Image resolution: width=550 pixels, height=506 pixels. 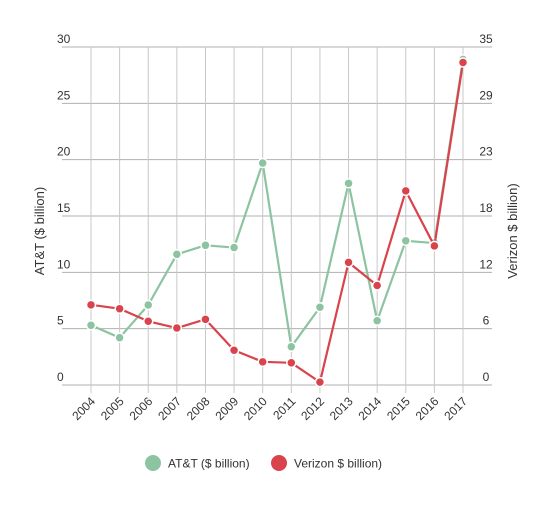 I want to click on x-tick-label: 2016, so click(x=427, y=408).